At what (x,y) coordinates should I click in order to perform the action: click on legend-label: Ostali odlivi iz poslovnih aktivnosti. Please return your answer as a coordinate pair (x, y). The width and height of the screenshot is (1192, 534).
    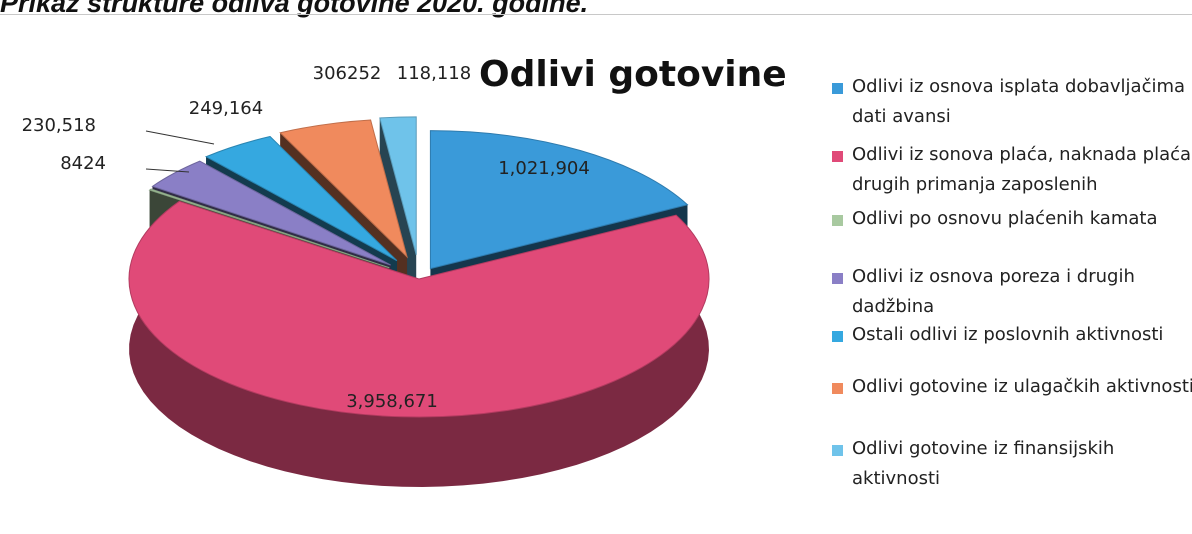
    Looking at the image, I should click on (1008, 334).